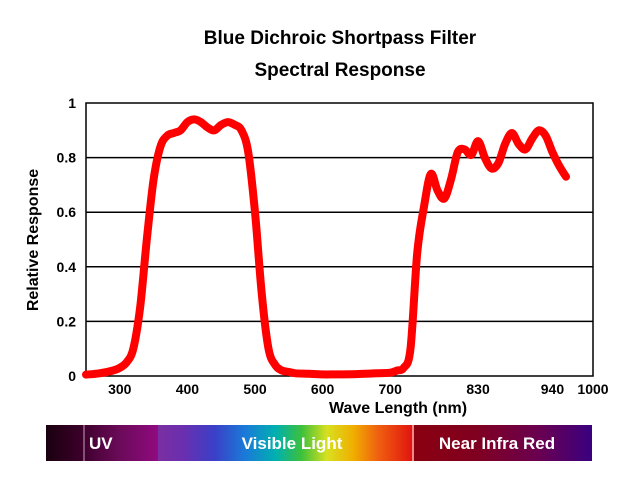 The image size is (640, 487). I want to click on x-tick-label: 600, so click(323, 389).